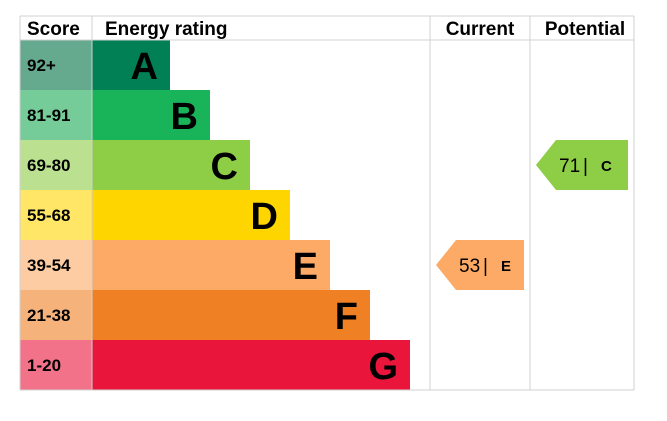  I want to click on score-cell-g, so click(56, 365).